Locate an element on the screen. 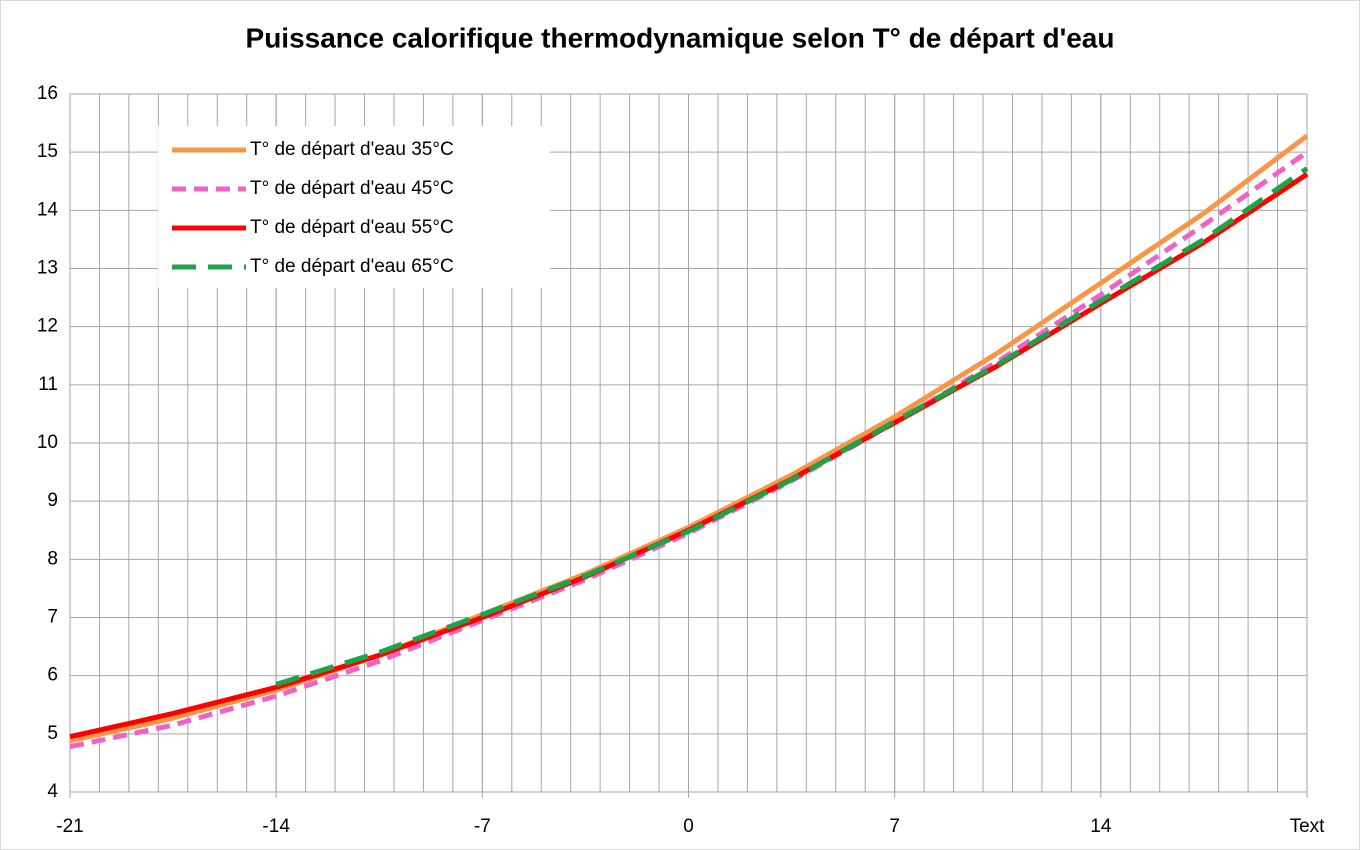  y-tick-label: 12 is located at coordinates (47, 326).